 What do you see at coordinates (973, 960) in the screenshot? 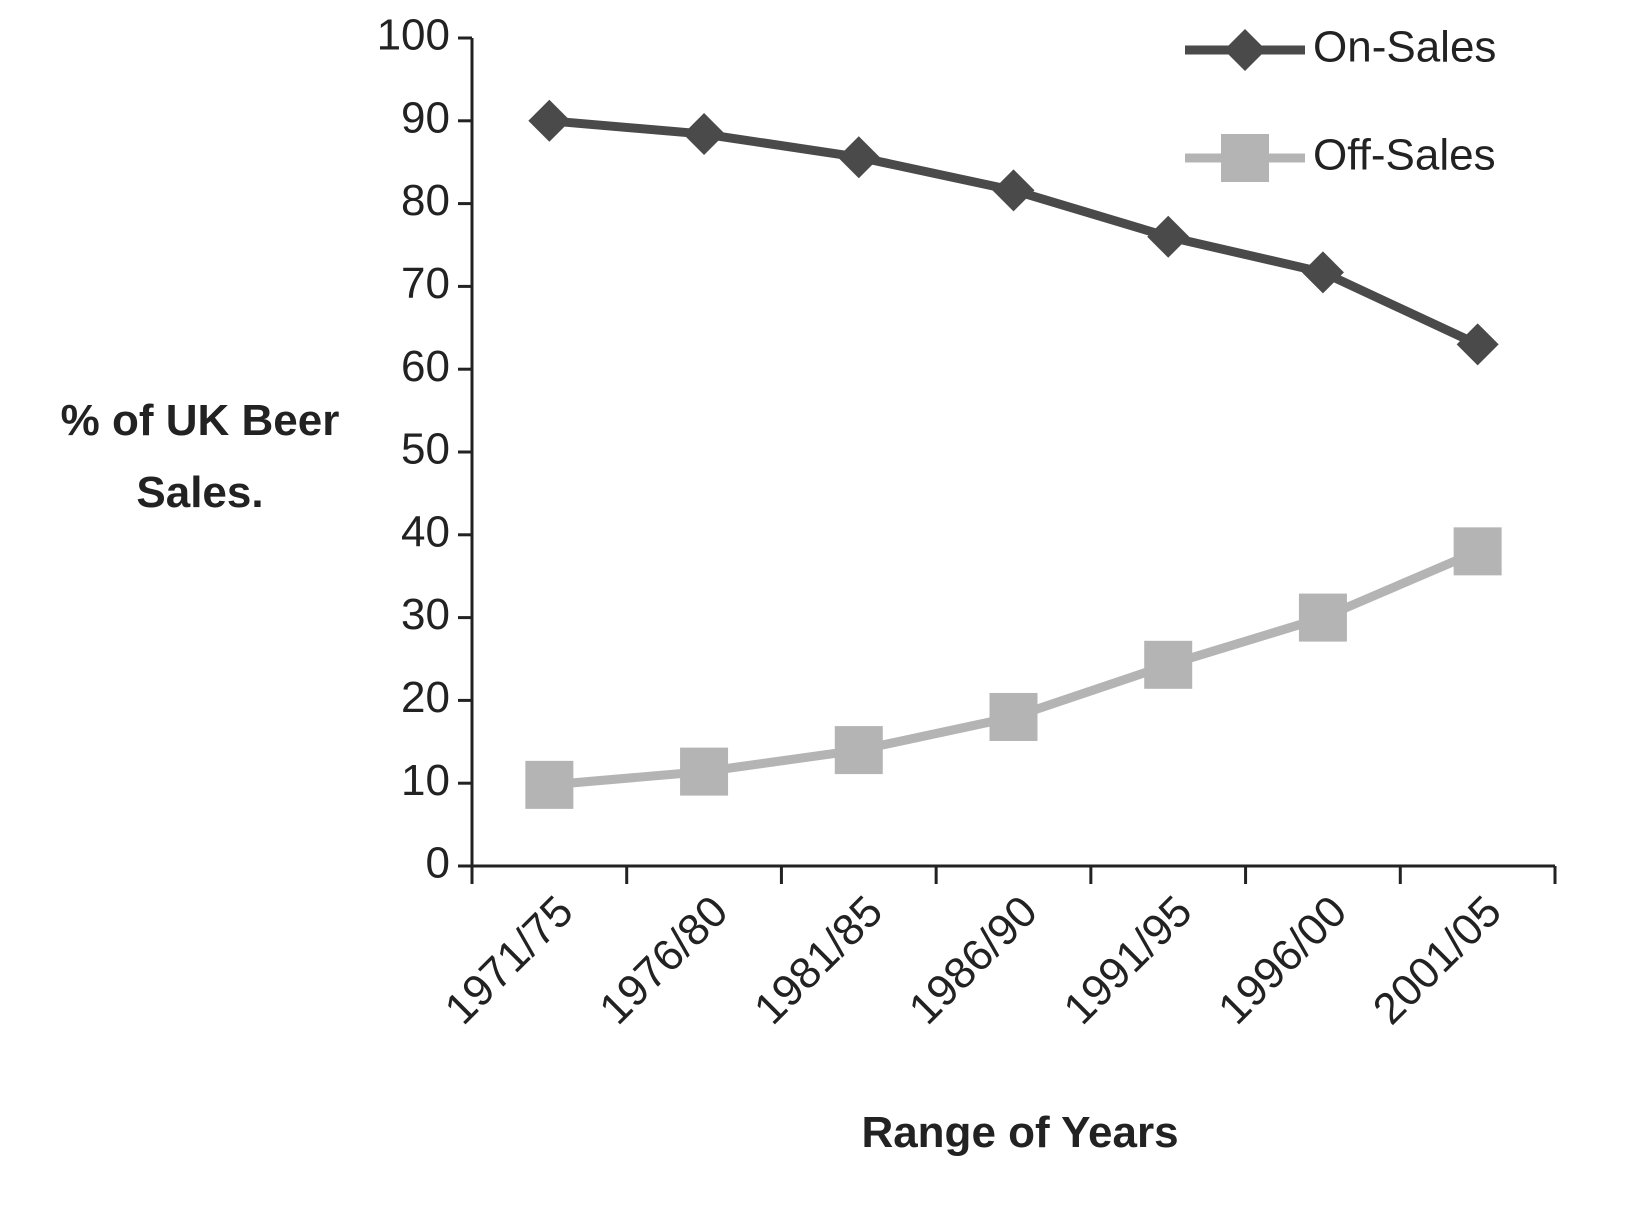
I see `x-tick-label: 1986/90` at bounding box center [973, 960].